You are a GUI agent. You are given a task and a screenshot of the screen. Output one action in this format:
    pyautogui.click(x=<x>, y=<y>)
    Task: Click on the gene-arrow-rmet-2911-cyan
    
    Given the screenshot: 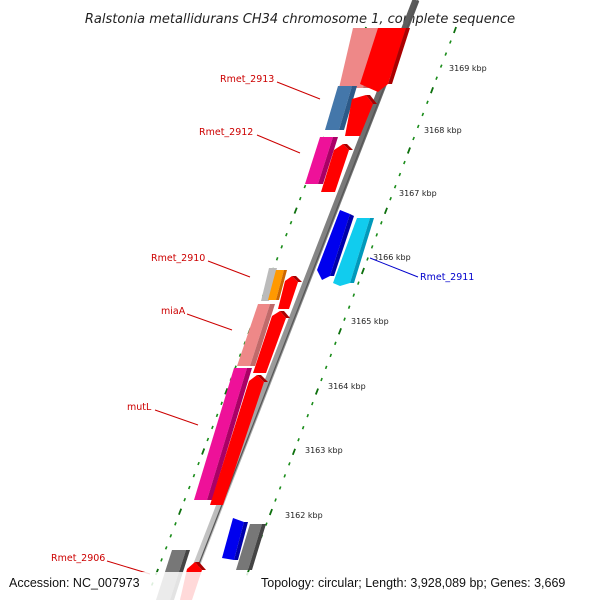 What is the action you would take?
    pyautogui.click(x=353, y=252)
    